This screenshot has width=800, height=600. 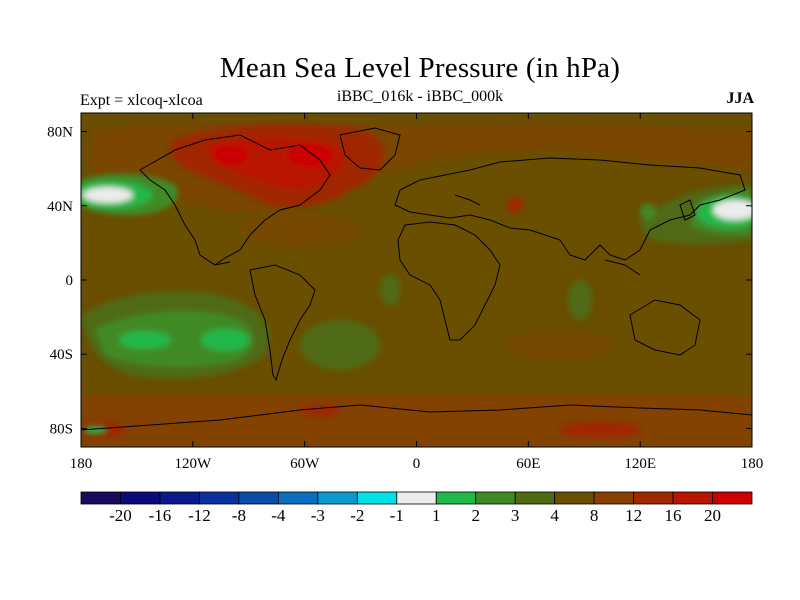 I want to click on difference-label: iBBC_016k - iBBC_000k, so click(x=420, y=96).